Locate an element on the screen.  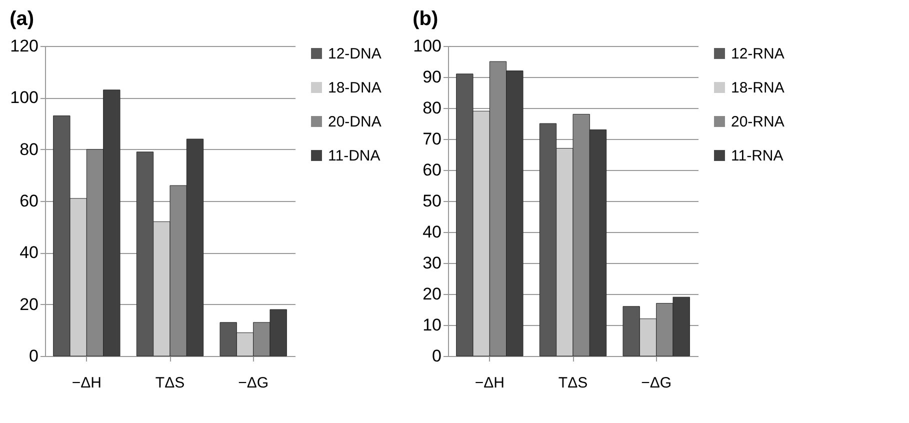
legend-label: 12-DNA is located at coordinates (355, 54).